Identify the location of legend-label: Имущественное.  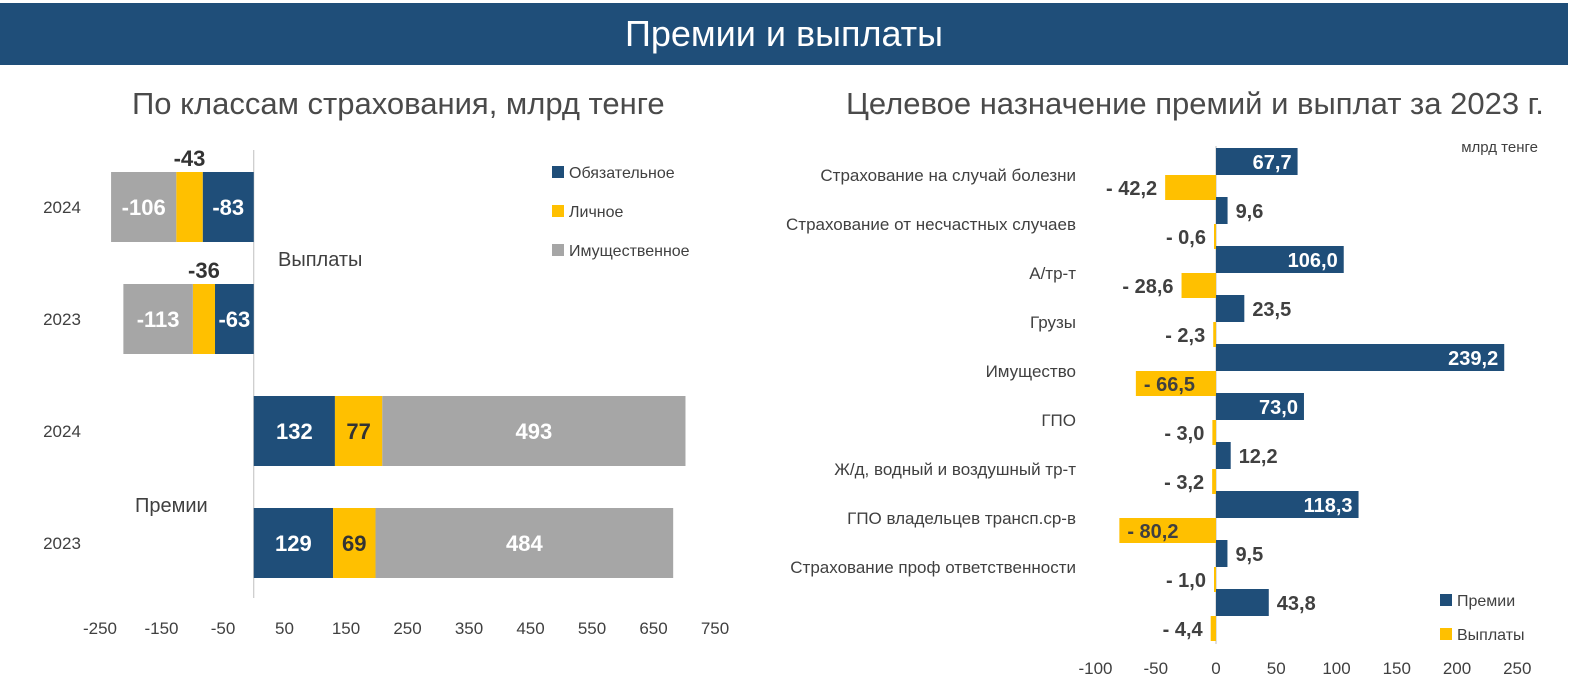
(629, 251).